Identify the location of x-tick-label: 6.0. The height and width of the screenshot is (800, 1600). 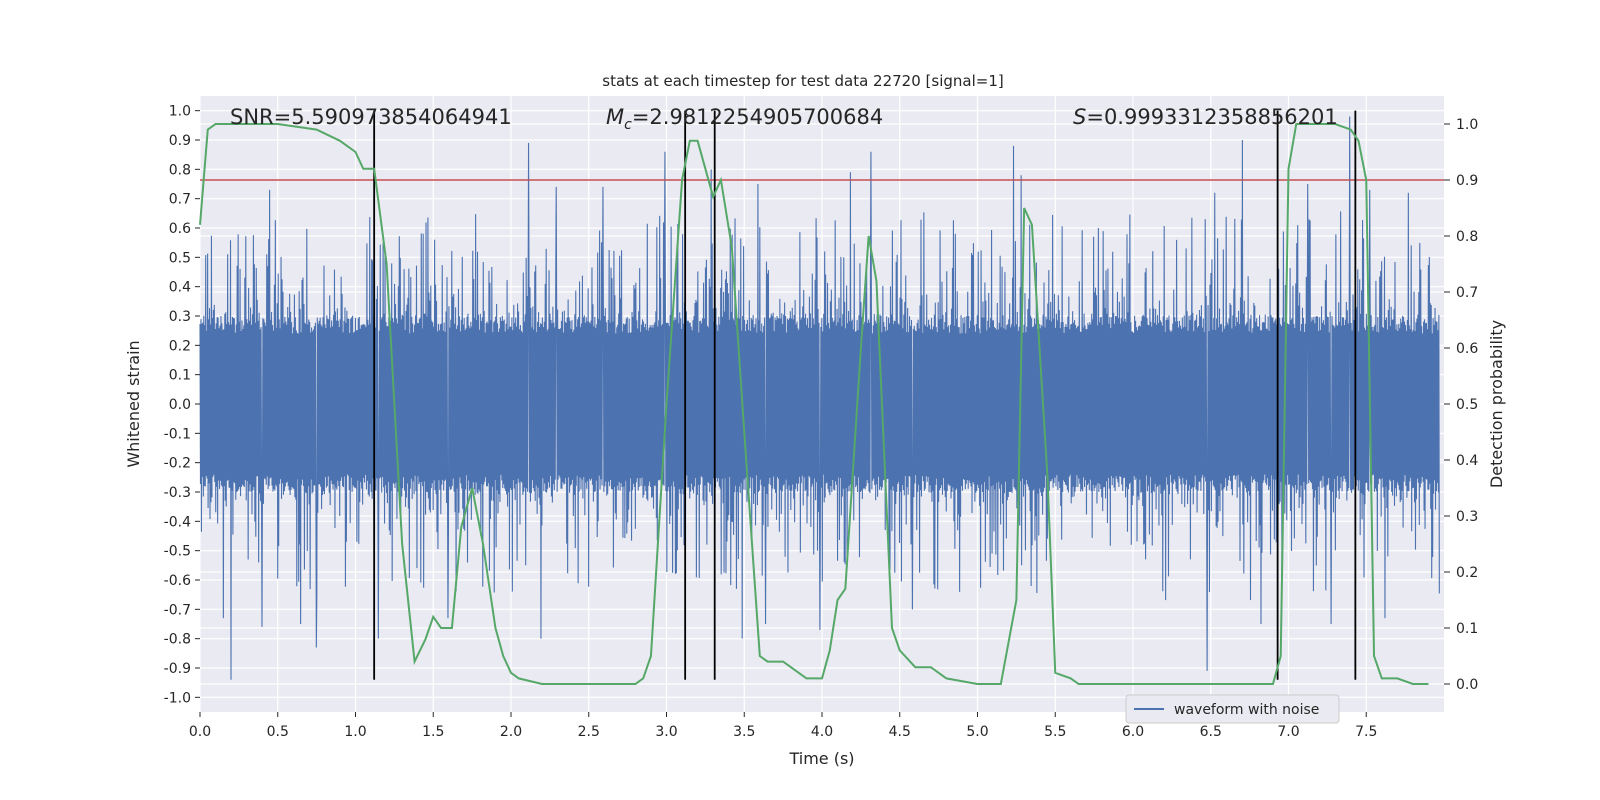
(1133, 732).